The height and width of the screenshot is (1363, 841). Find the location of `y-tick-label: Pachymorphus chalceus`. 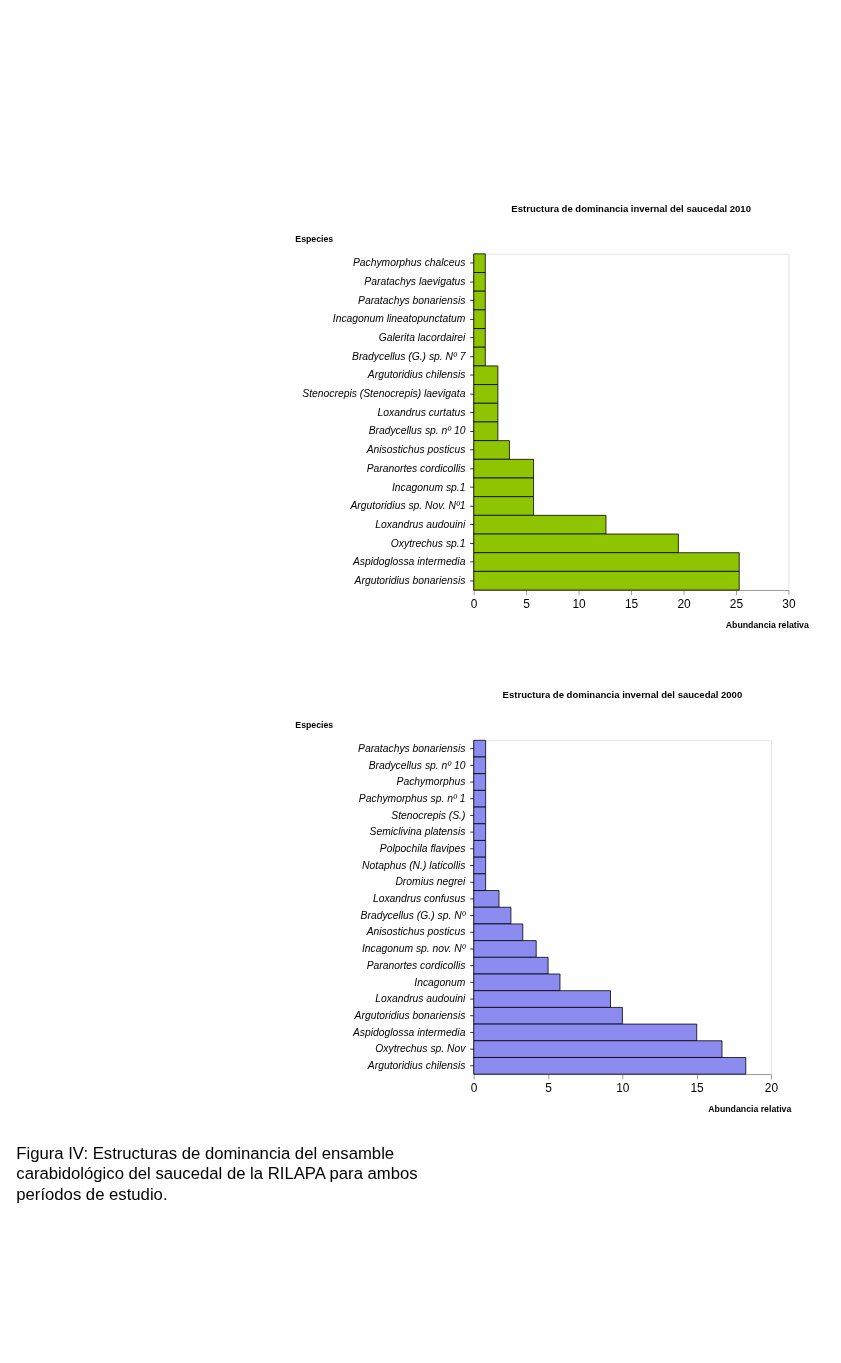

y-tick-label: Pachymorphus chalceus is located at coordinates (409, 263).